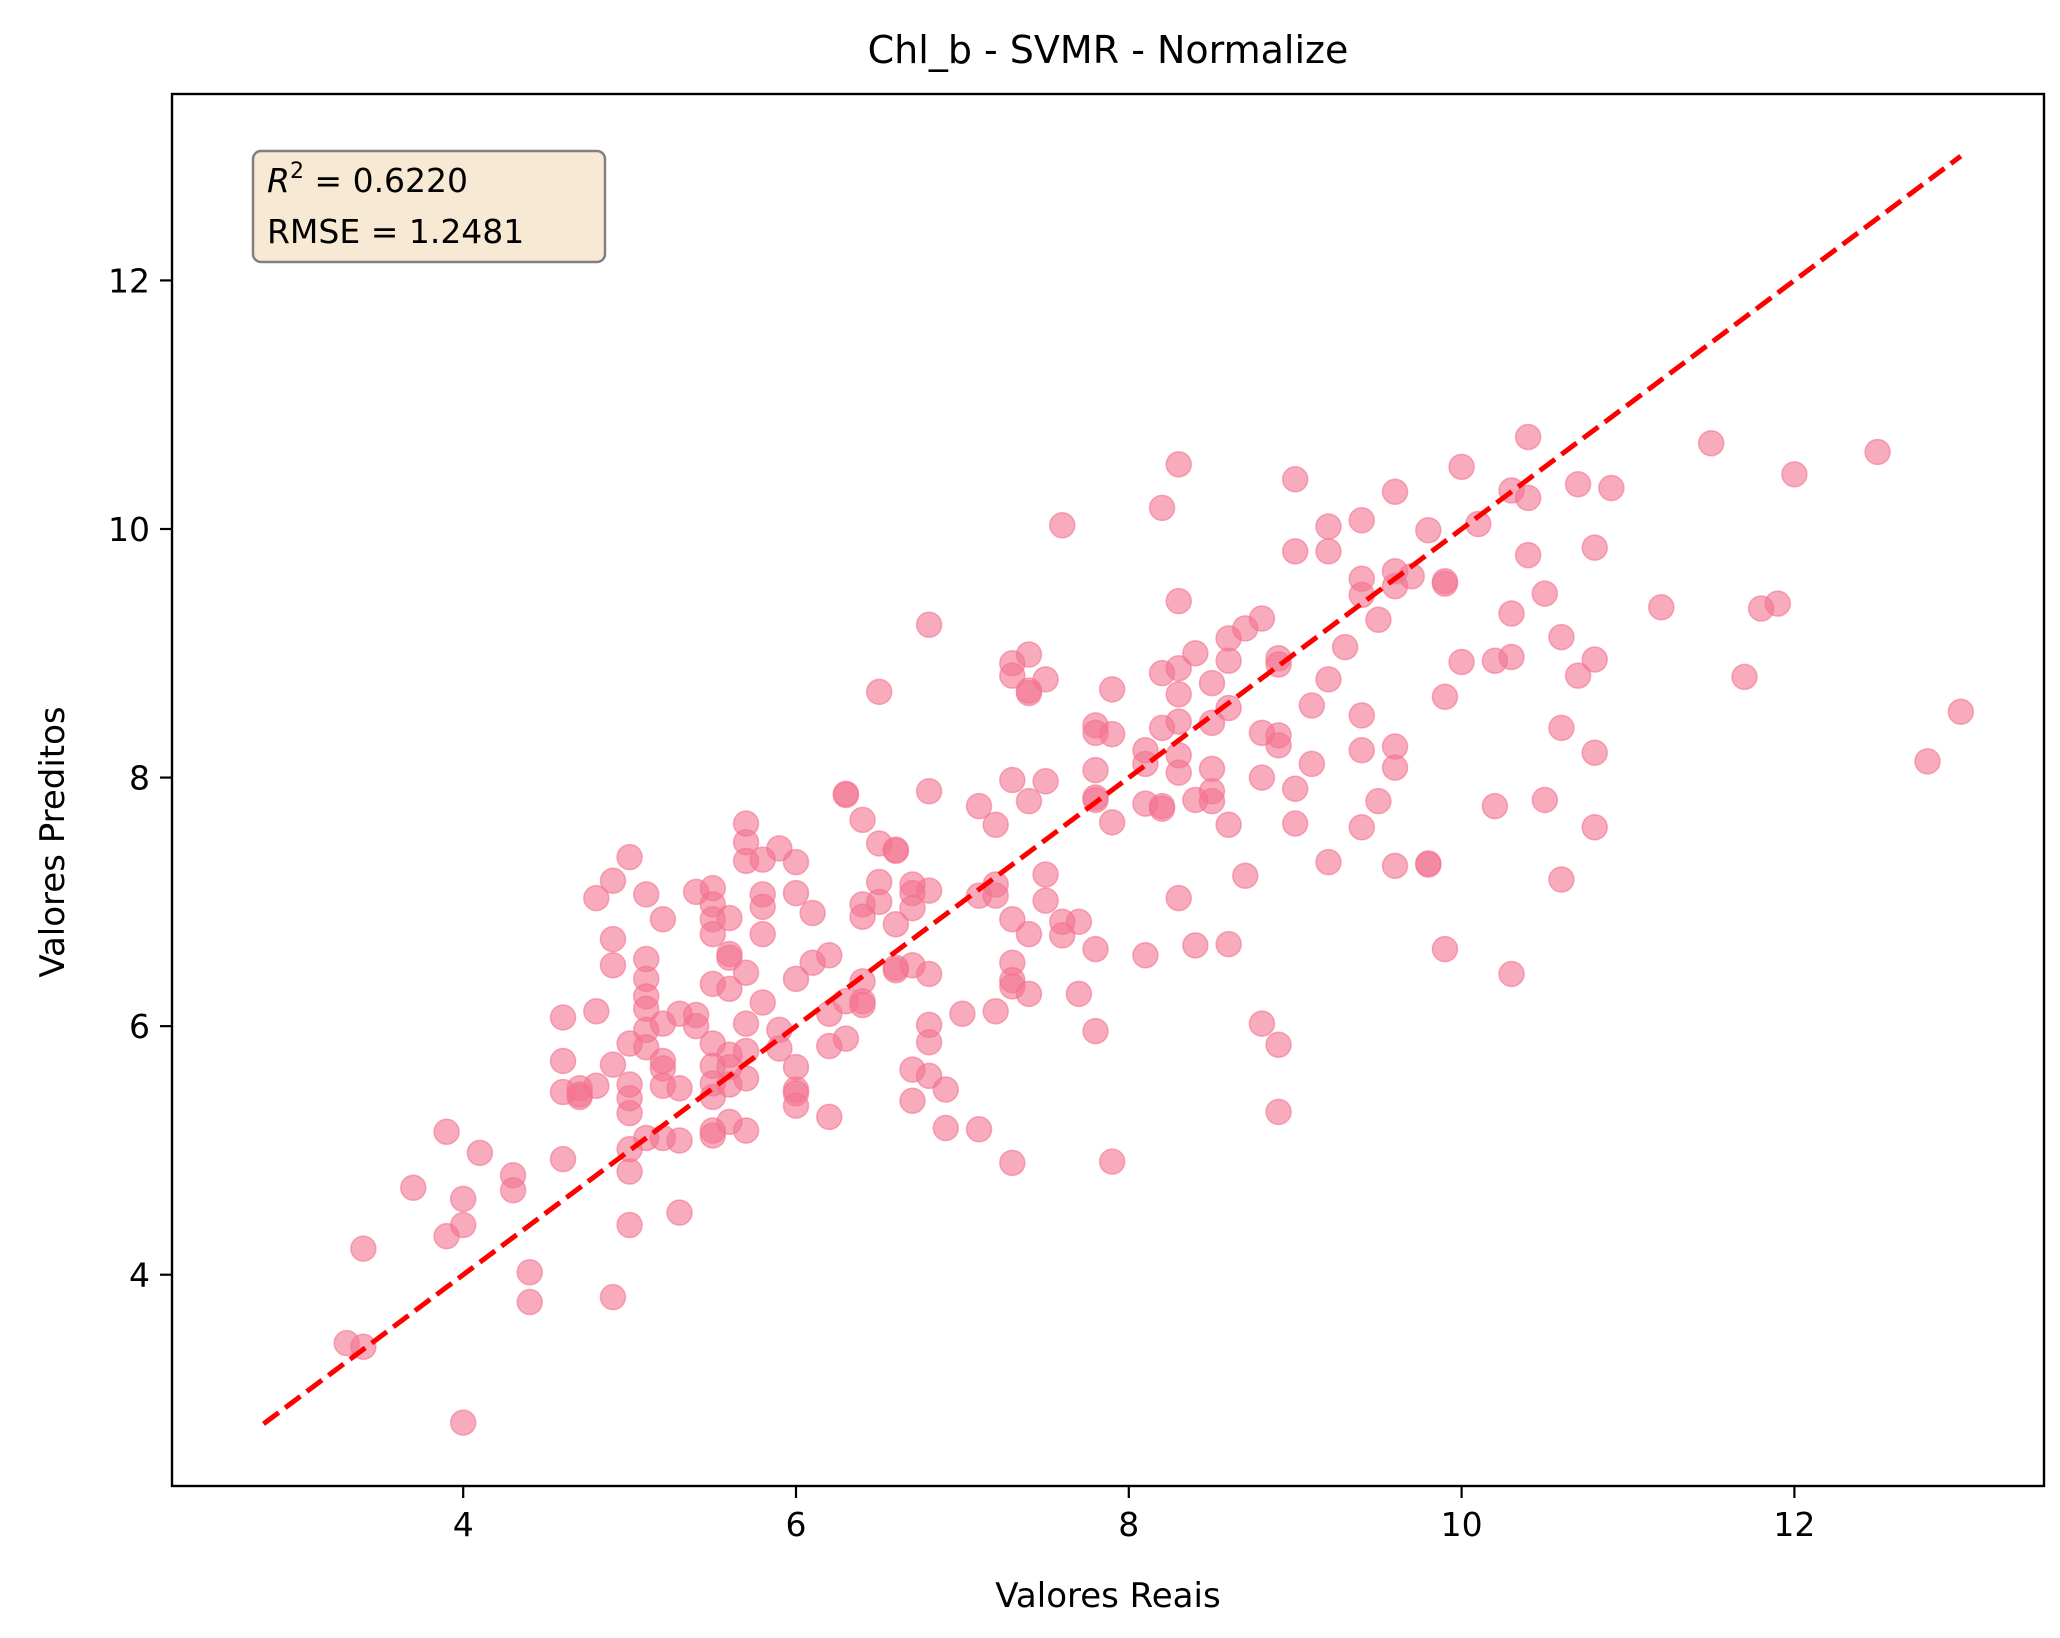 This screenshot has height=1638, width=2060. Describe the element at coordinates (1108, 50) in the screenshot. I see `chart-title: Chl_b - SVMR - Normalize` at that location.